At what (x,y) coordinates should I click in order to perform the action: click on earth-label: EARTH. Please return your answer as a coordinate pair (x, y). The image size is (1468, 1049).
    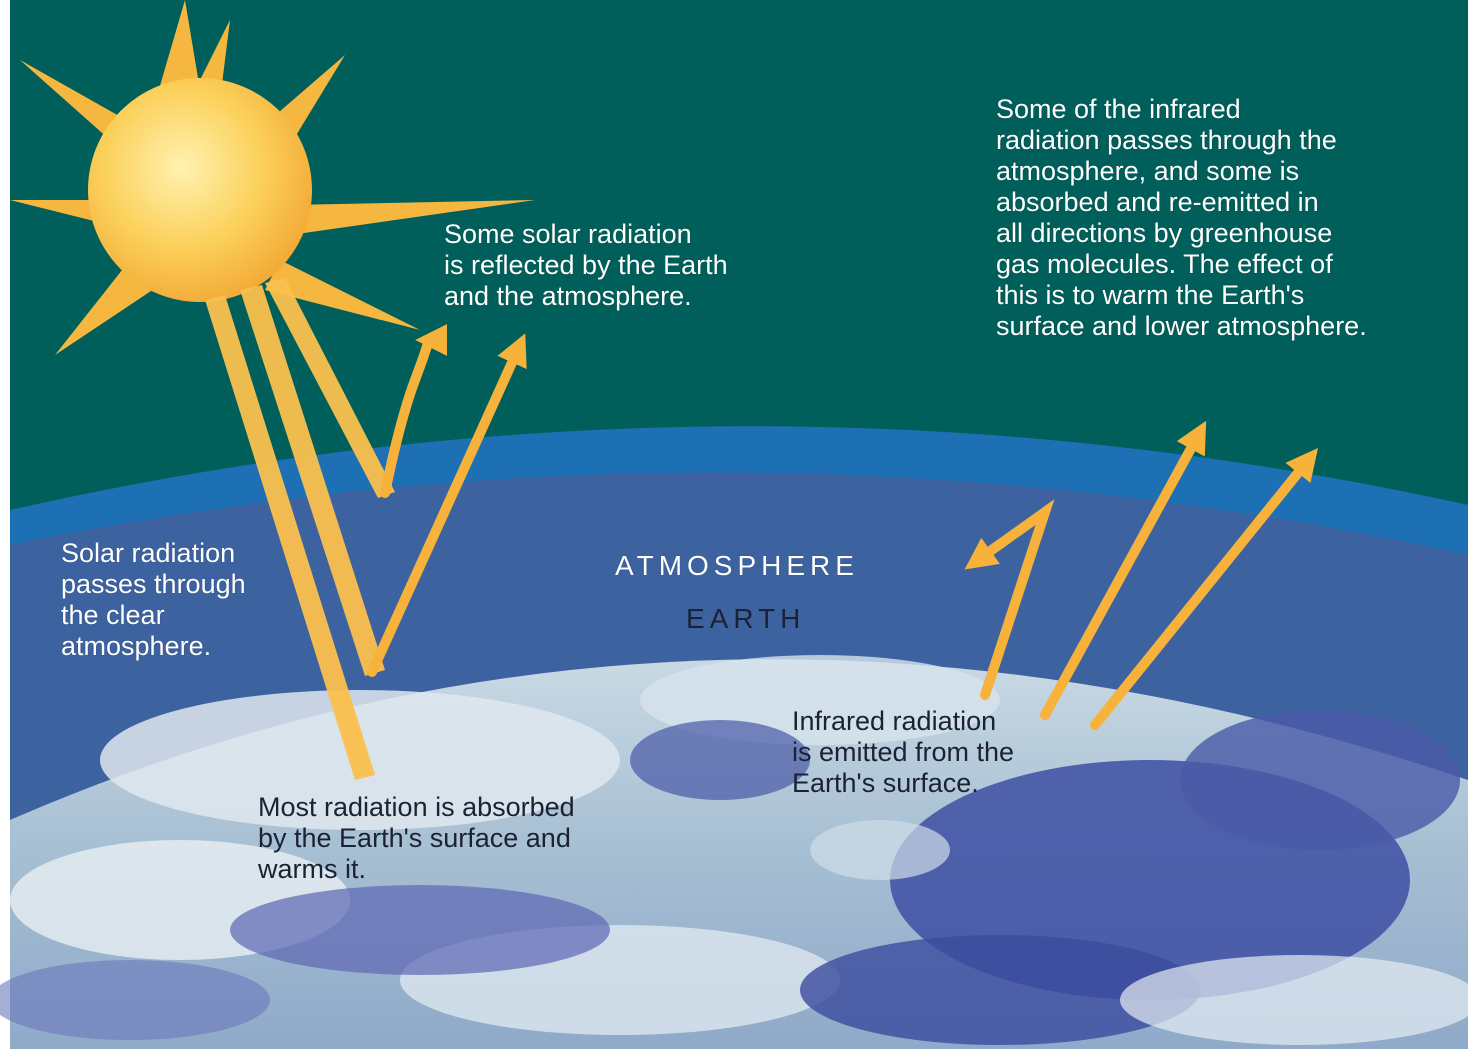
    Looking at the image, I should click on (746, 618).